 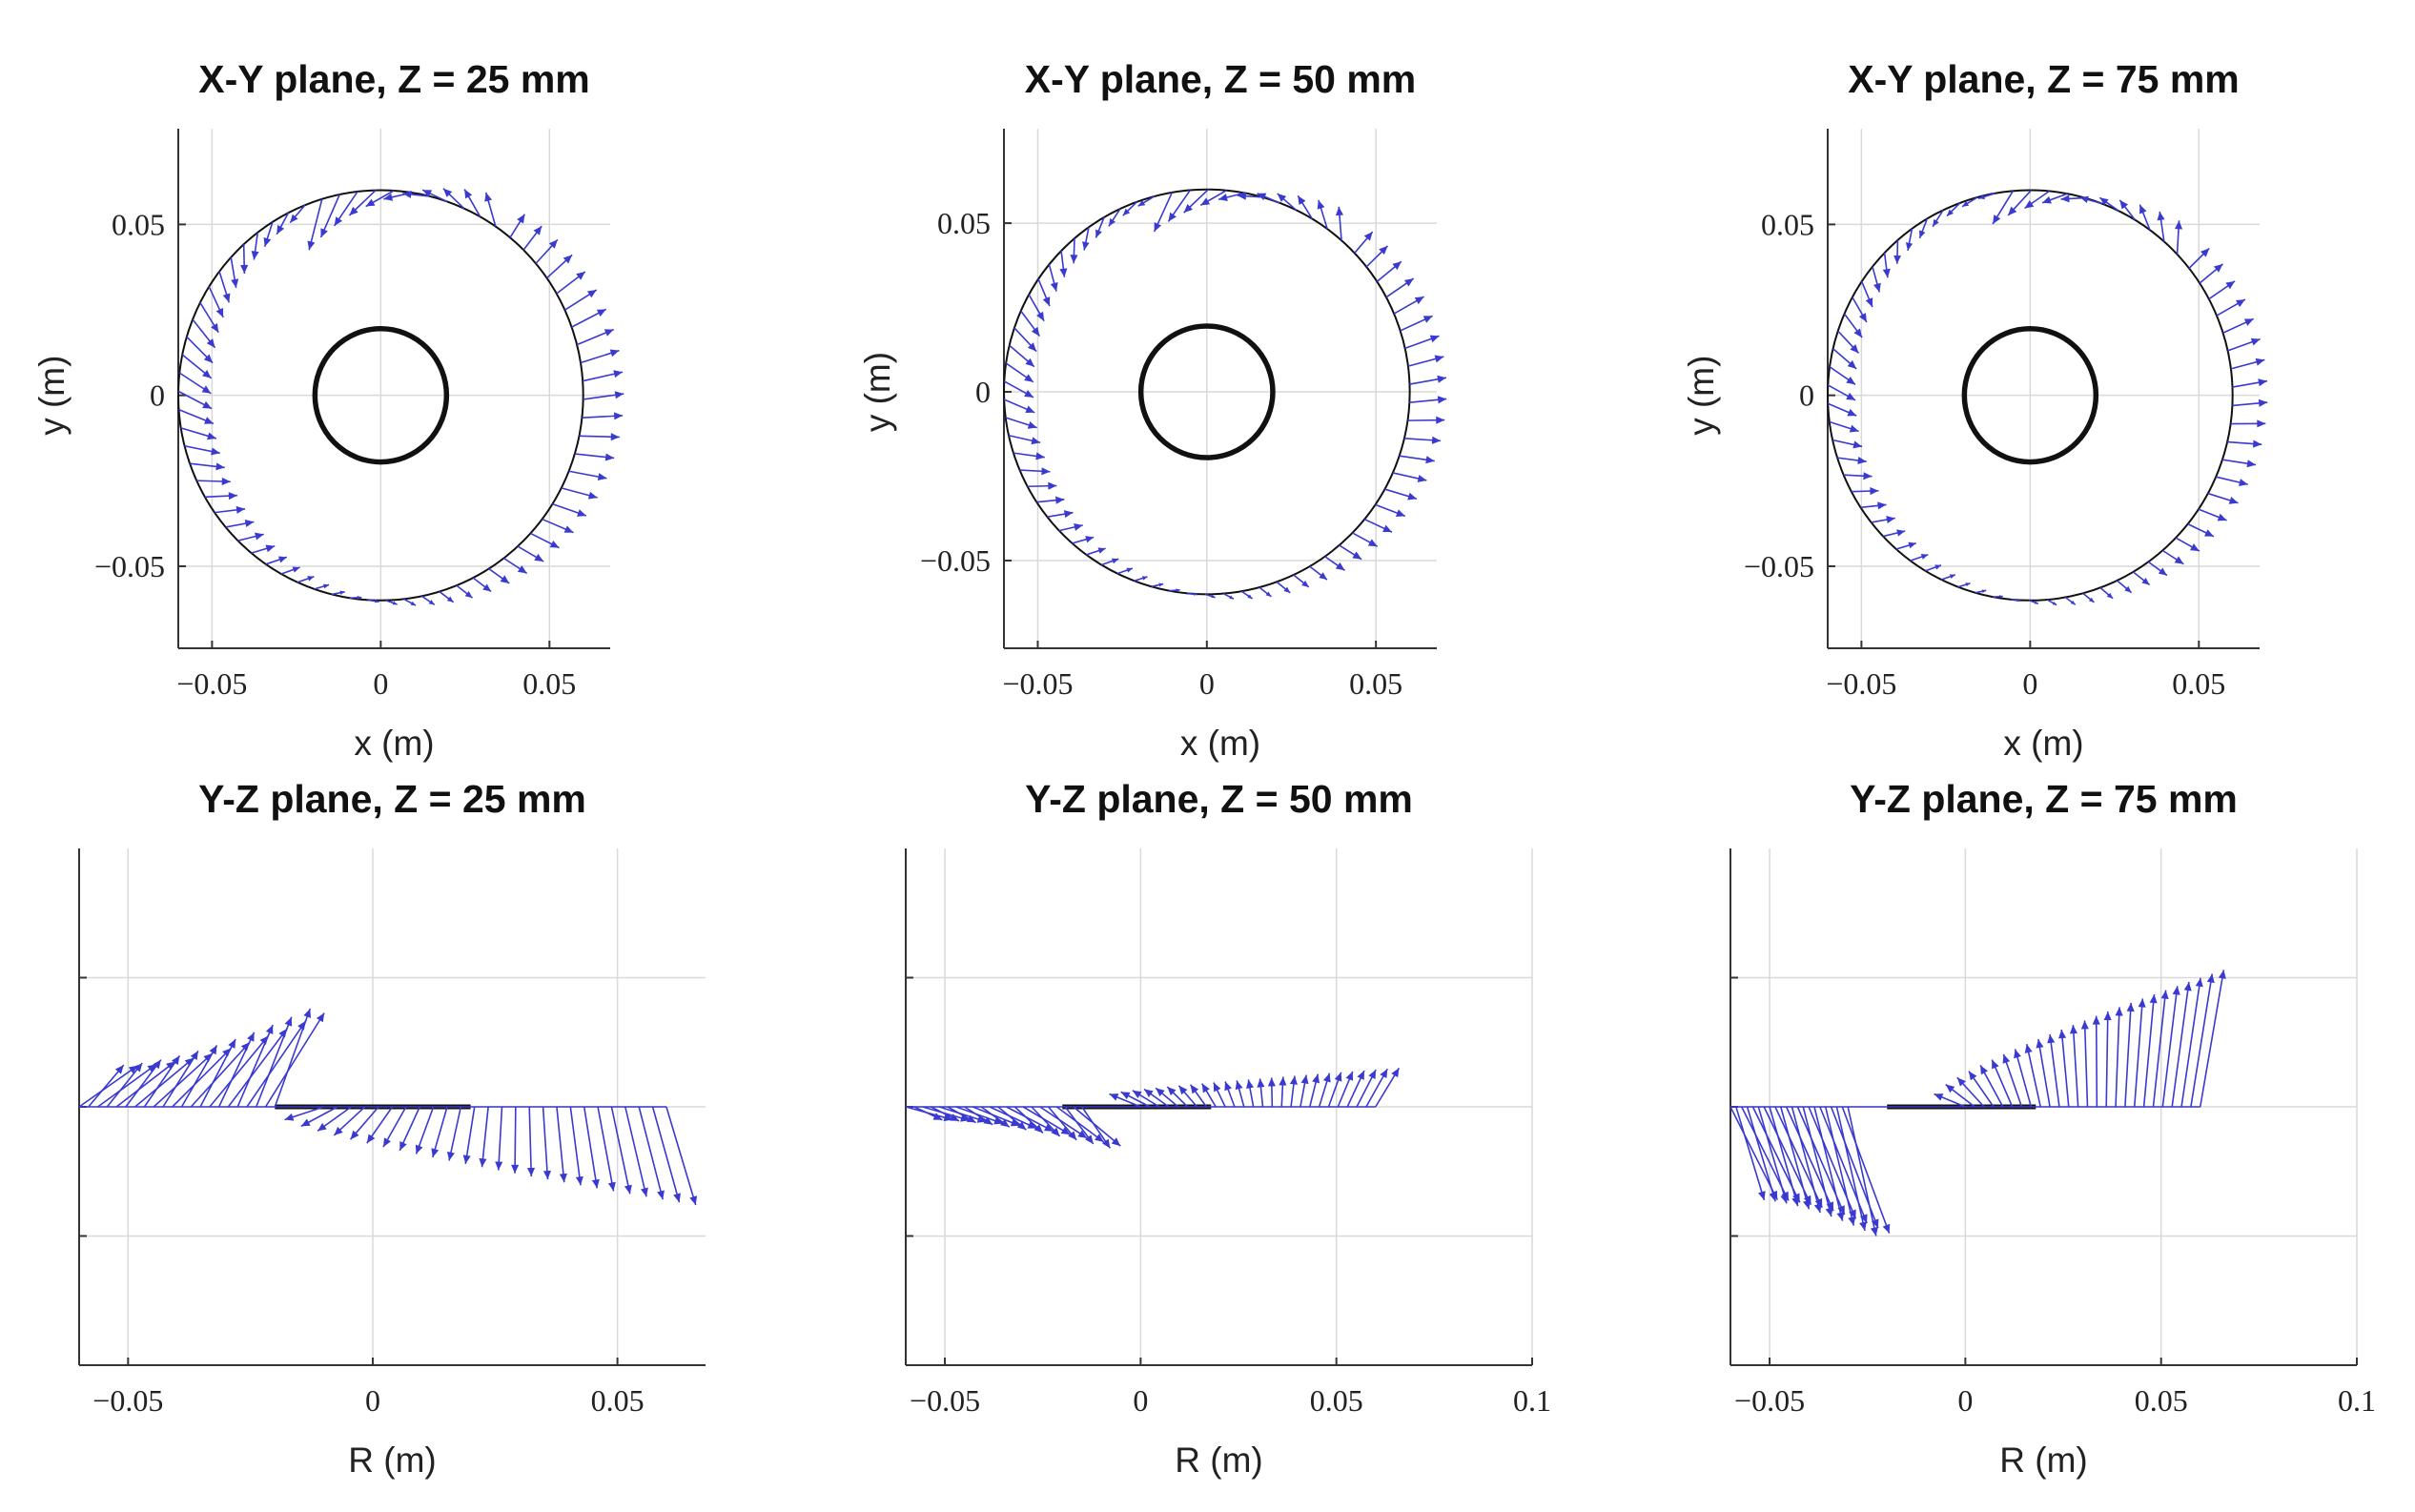 What do you see at coordinates (2043, 1460) in the screenshot?
I see `x-axis-label: R (m)` at bounding box center [2043, 1460].